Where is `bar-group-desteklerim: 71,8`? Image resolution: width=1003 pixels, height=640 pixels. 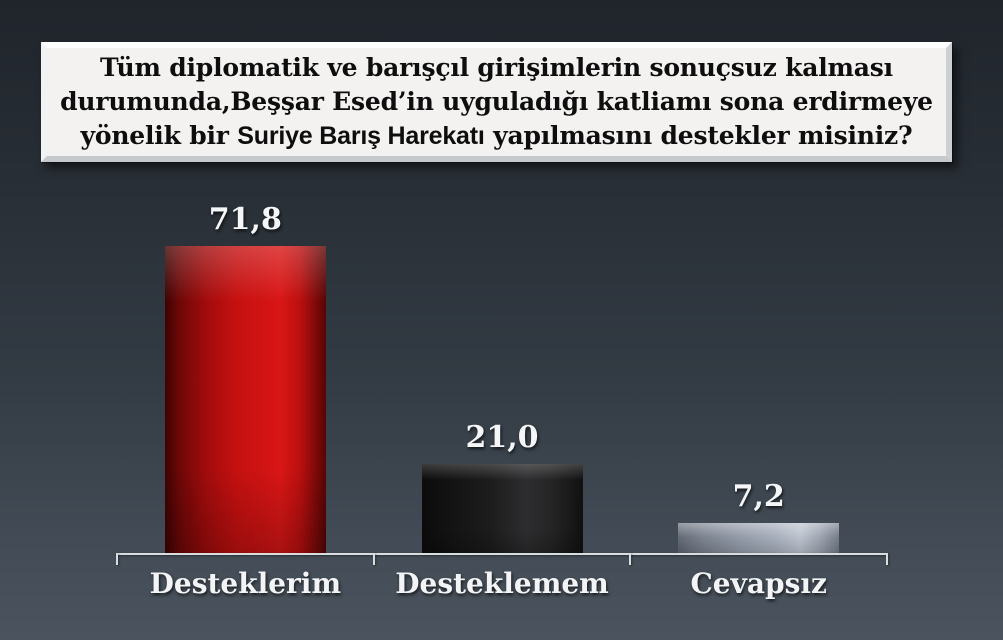
bar-group-desteklerim: 71,8 is located at coordinates (245, 376).